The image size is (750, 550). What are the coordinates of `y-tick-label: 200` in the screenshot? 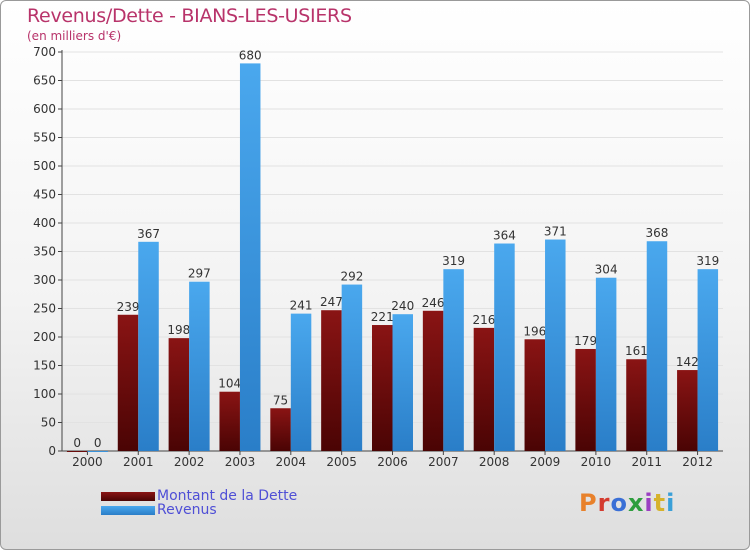 It's located at (44, 337).